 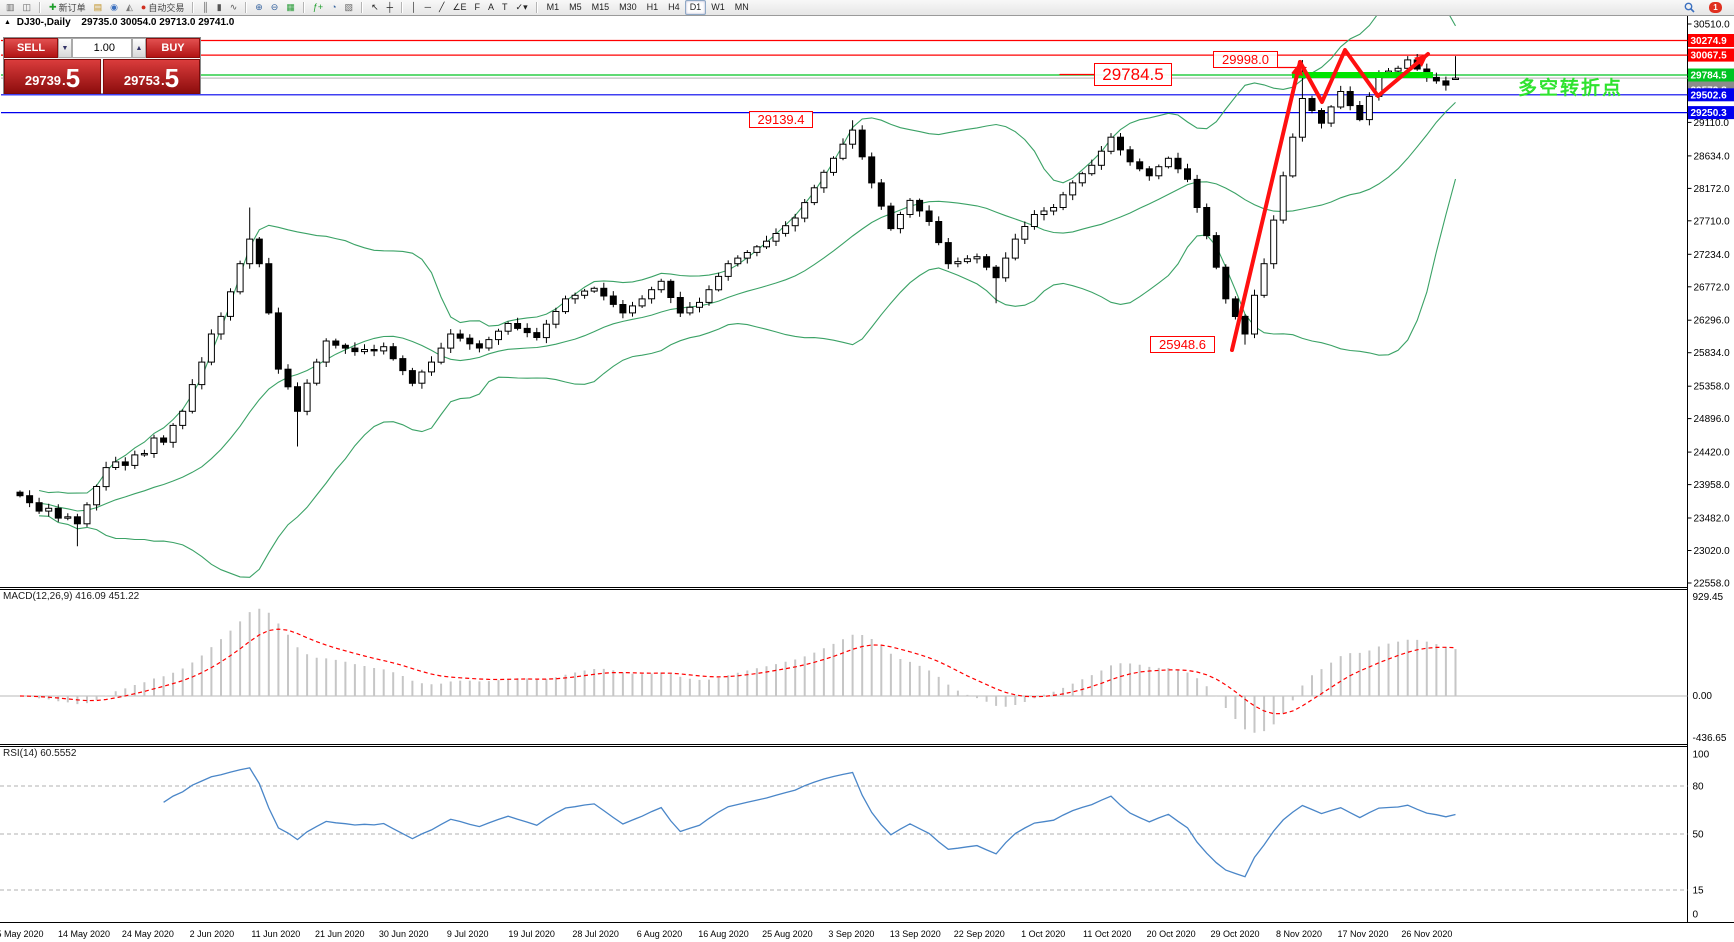 What do you see at coordinates (695, 7) in the screenshot?
I see `timeframe-d1: D1` at bounding box center [695, 7].